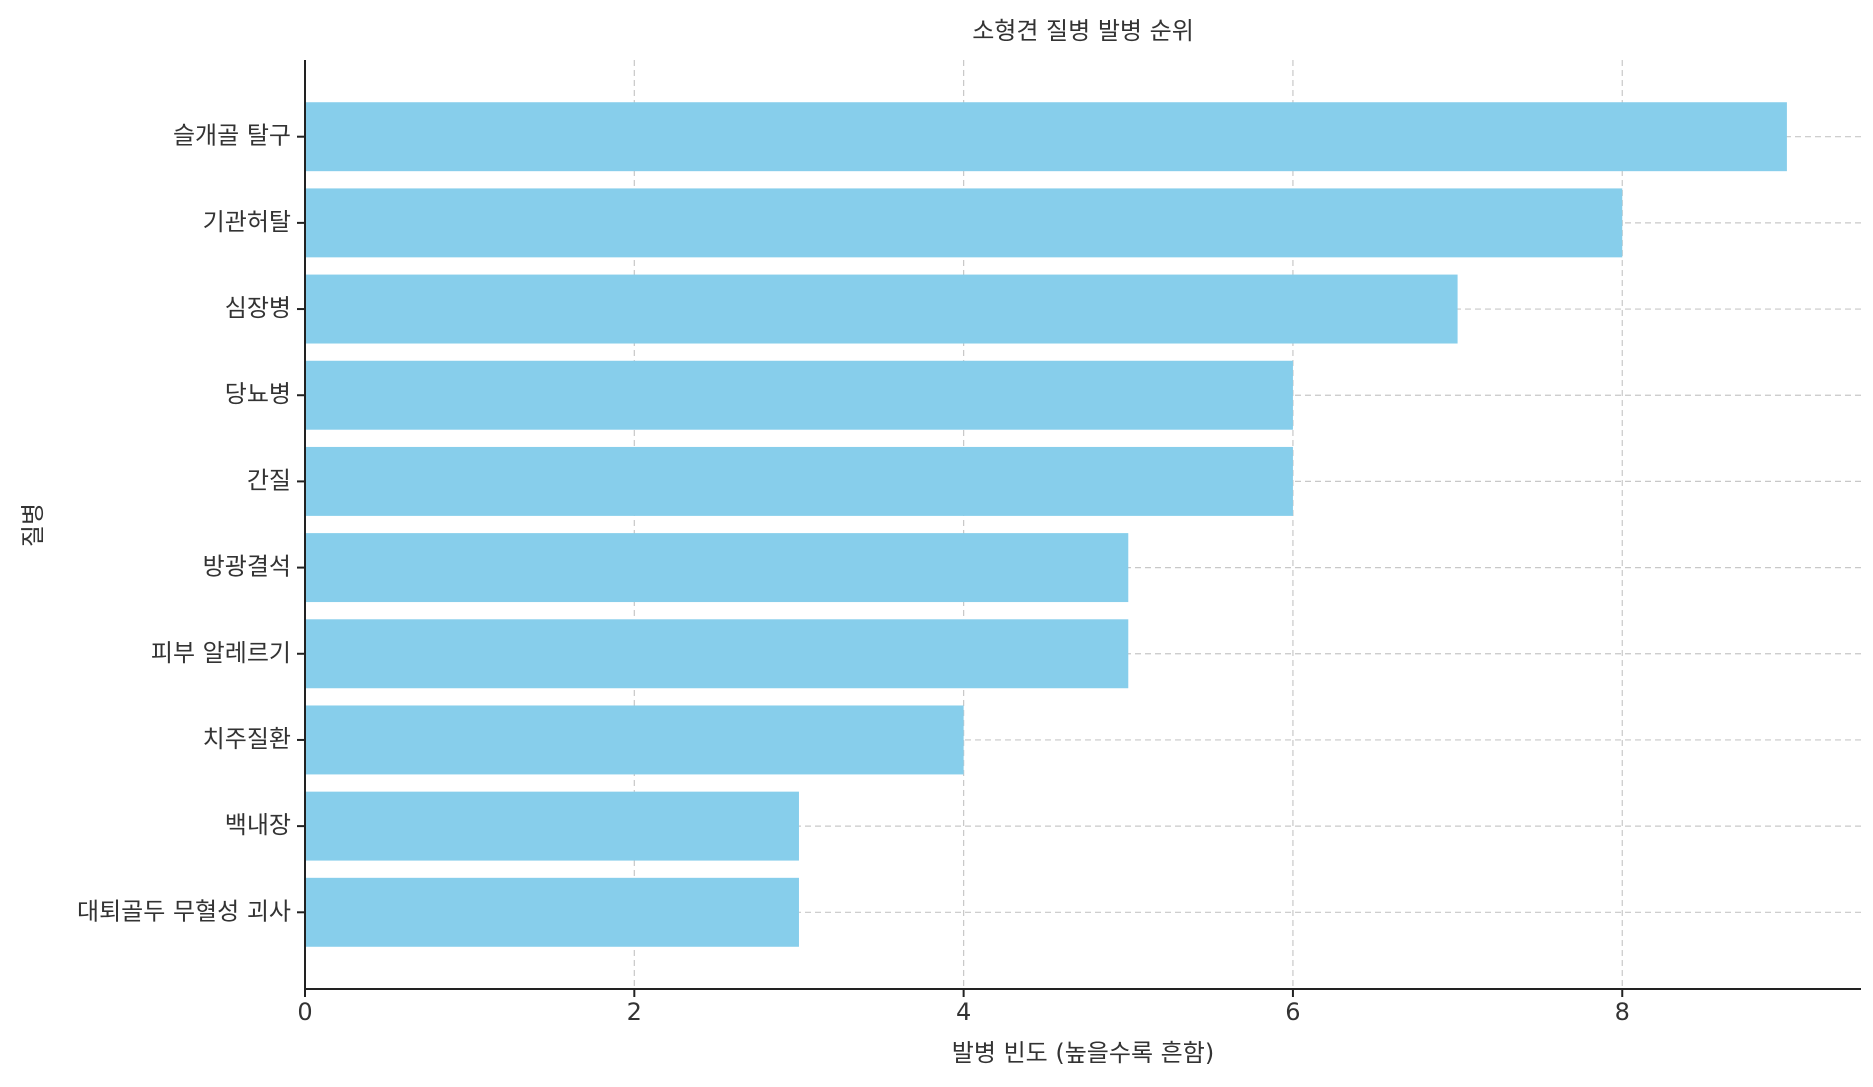 The height and width of the screenshot is (1087, 1873). What do you see at coordinates (258, 825) in the screenshot?
I see `y-tick-label: 백내장` at bounding box center [258, 825].